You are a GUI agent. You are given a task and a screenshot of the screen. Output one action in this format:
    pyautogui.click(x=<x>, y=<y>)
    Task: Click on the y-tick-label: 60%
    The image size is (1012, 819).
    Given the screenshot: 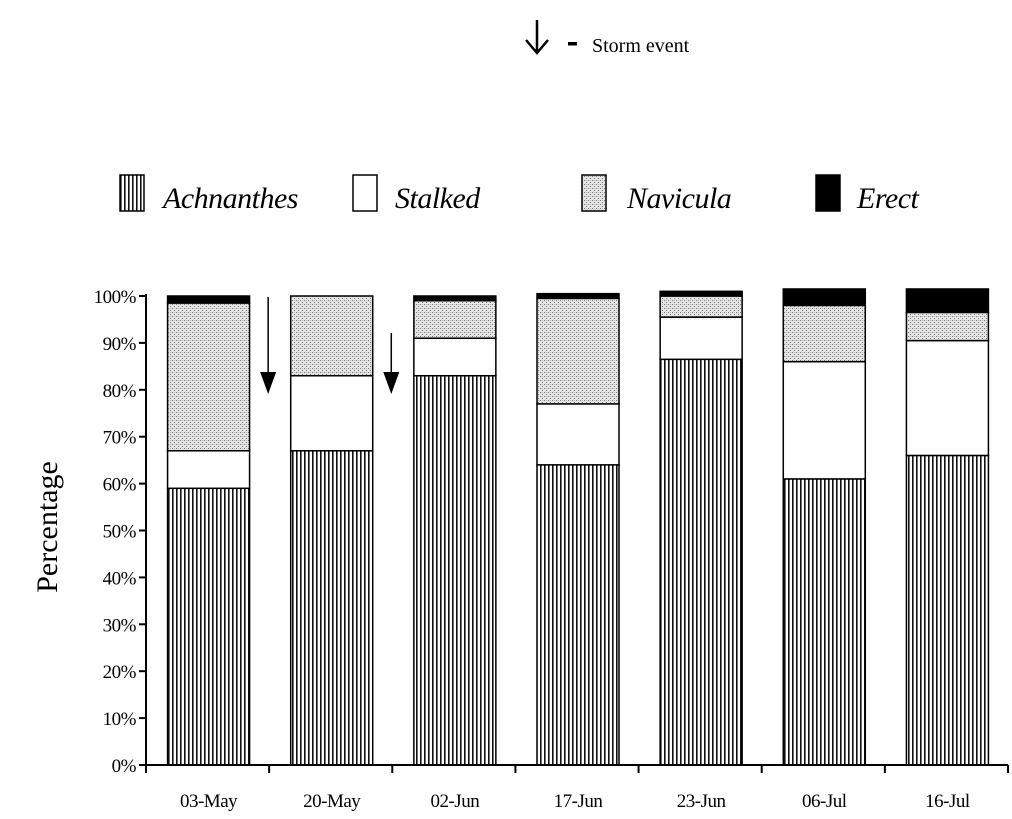 What is the action you would take?
    pyautogui.click(x=120, y=485)
    